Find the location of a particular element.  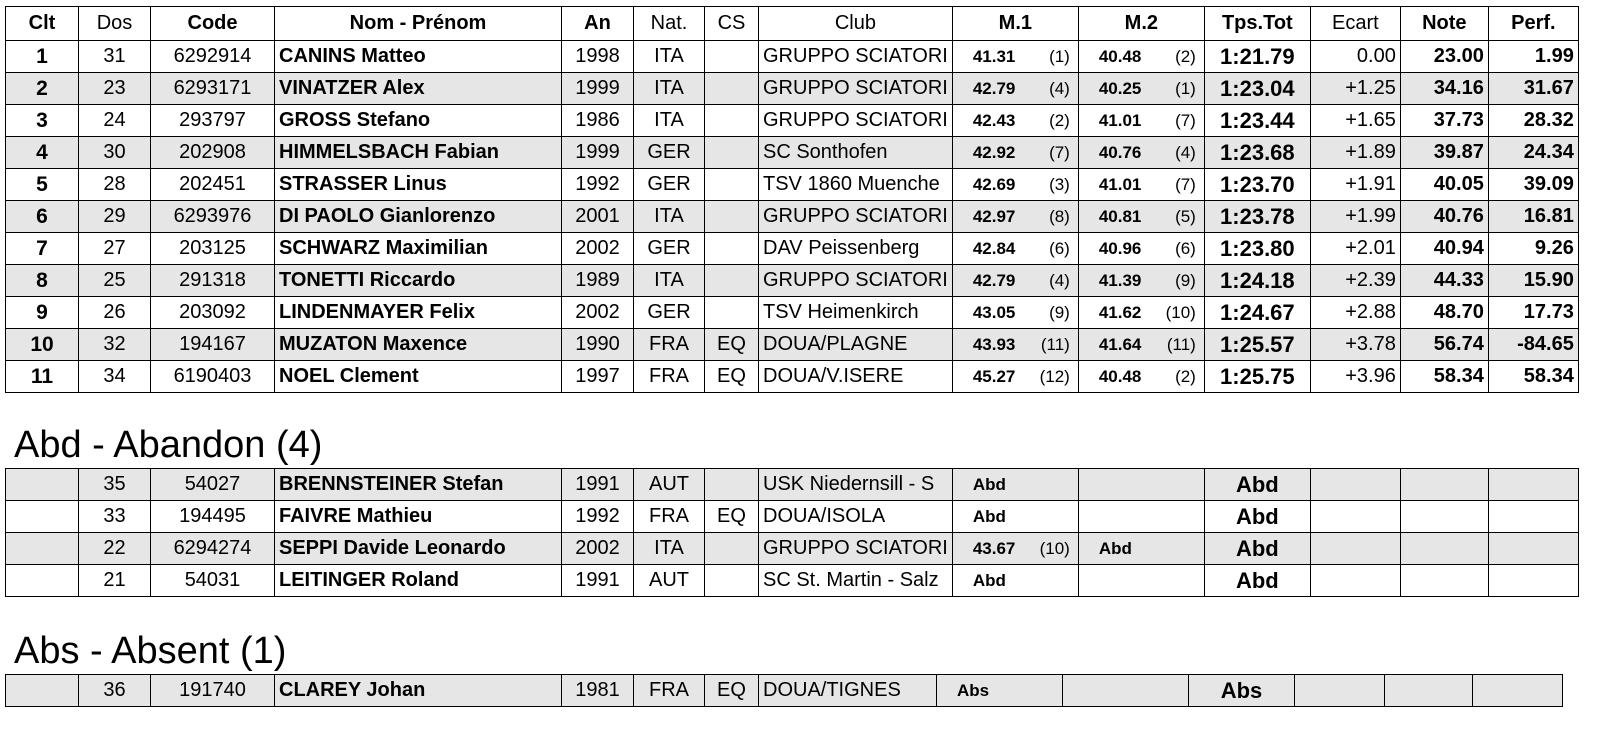

club-cell: DOUA/PLAGNE is located at coordinates (855, 344).